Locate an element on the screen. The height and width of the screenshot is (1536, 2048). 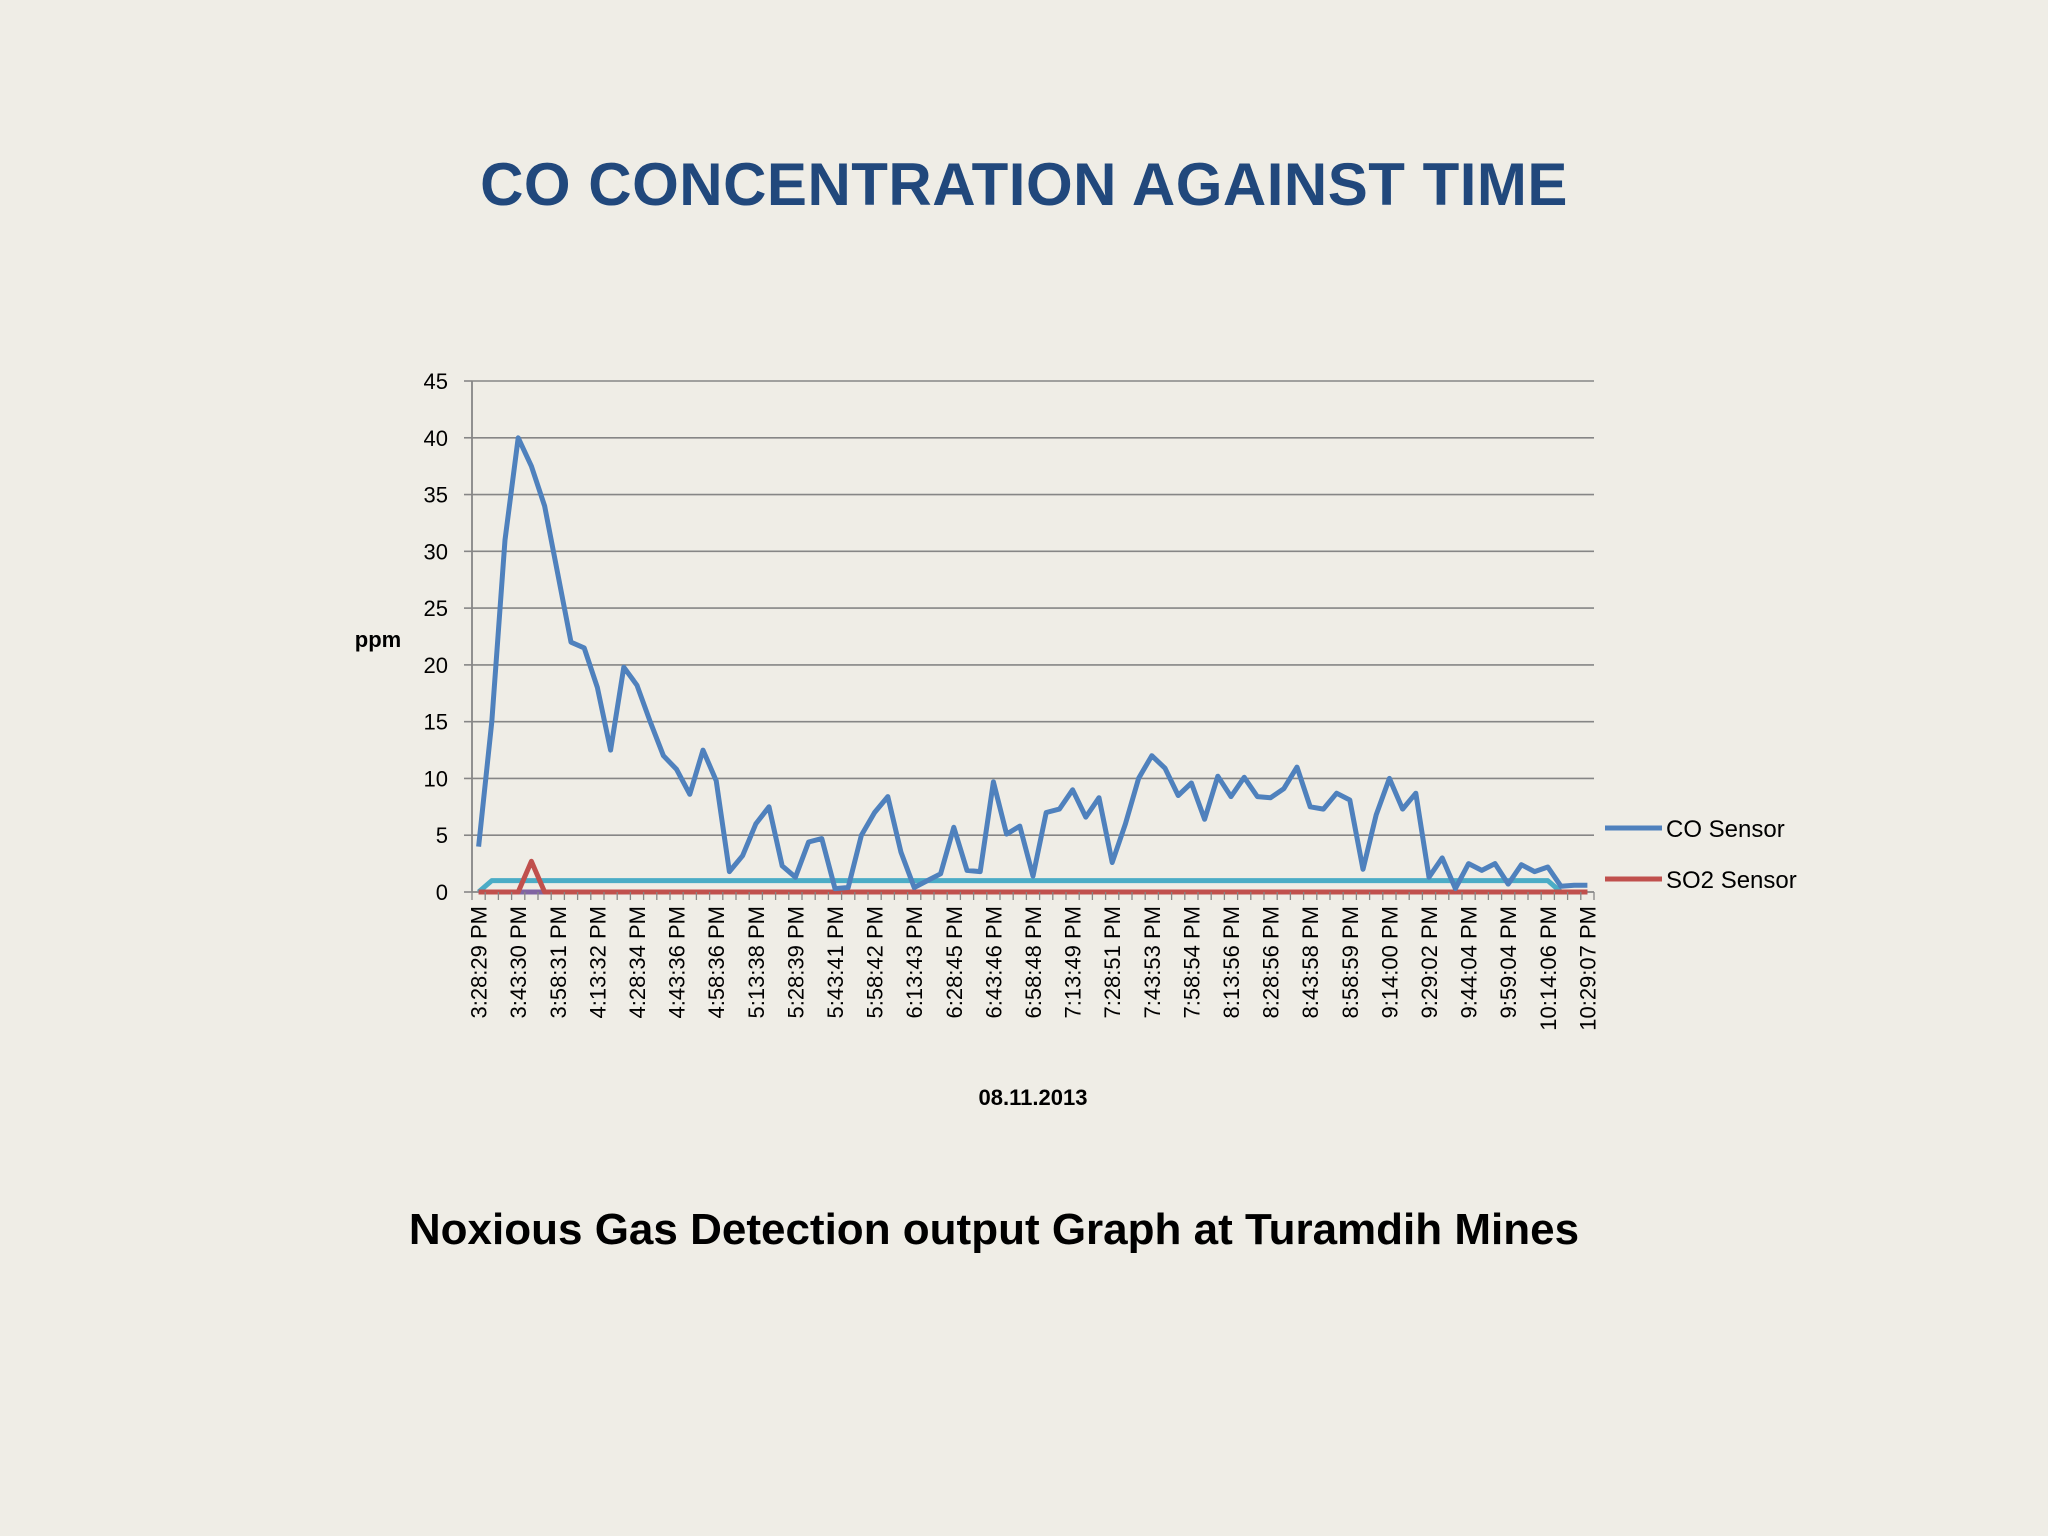
y-tick-label: 10 is located at coordinates (436, 778).